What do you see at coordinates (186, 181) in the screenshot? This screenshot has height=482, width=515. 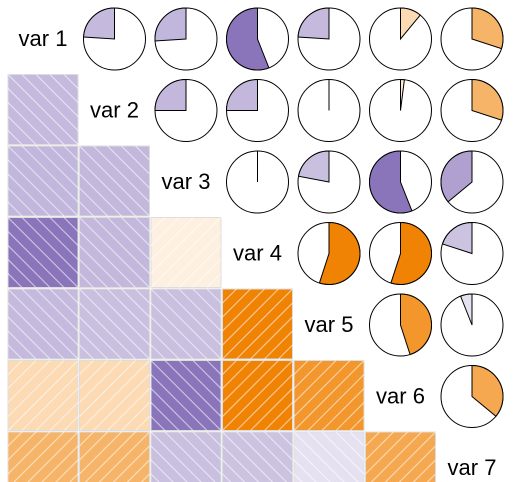 I see `variable-label-3: var 3` at bounding box center [186, 181].